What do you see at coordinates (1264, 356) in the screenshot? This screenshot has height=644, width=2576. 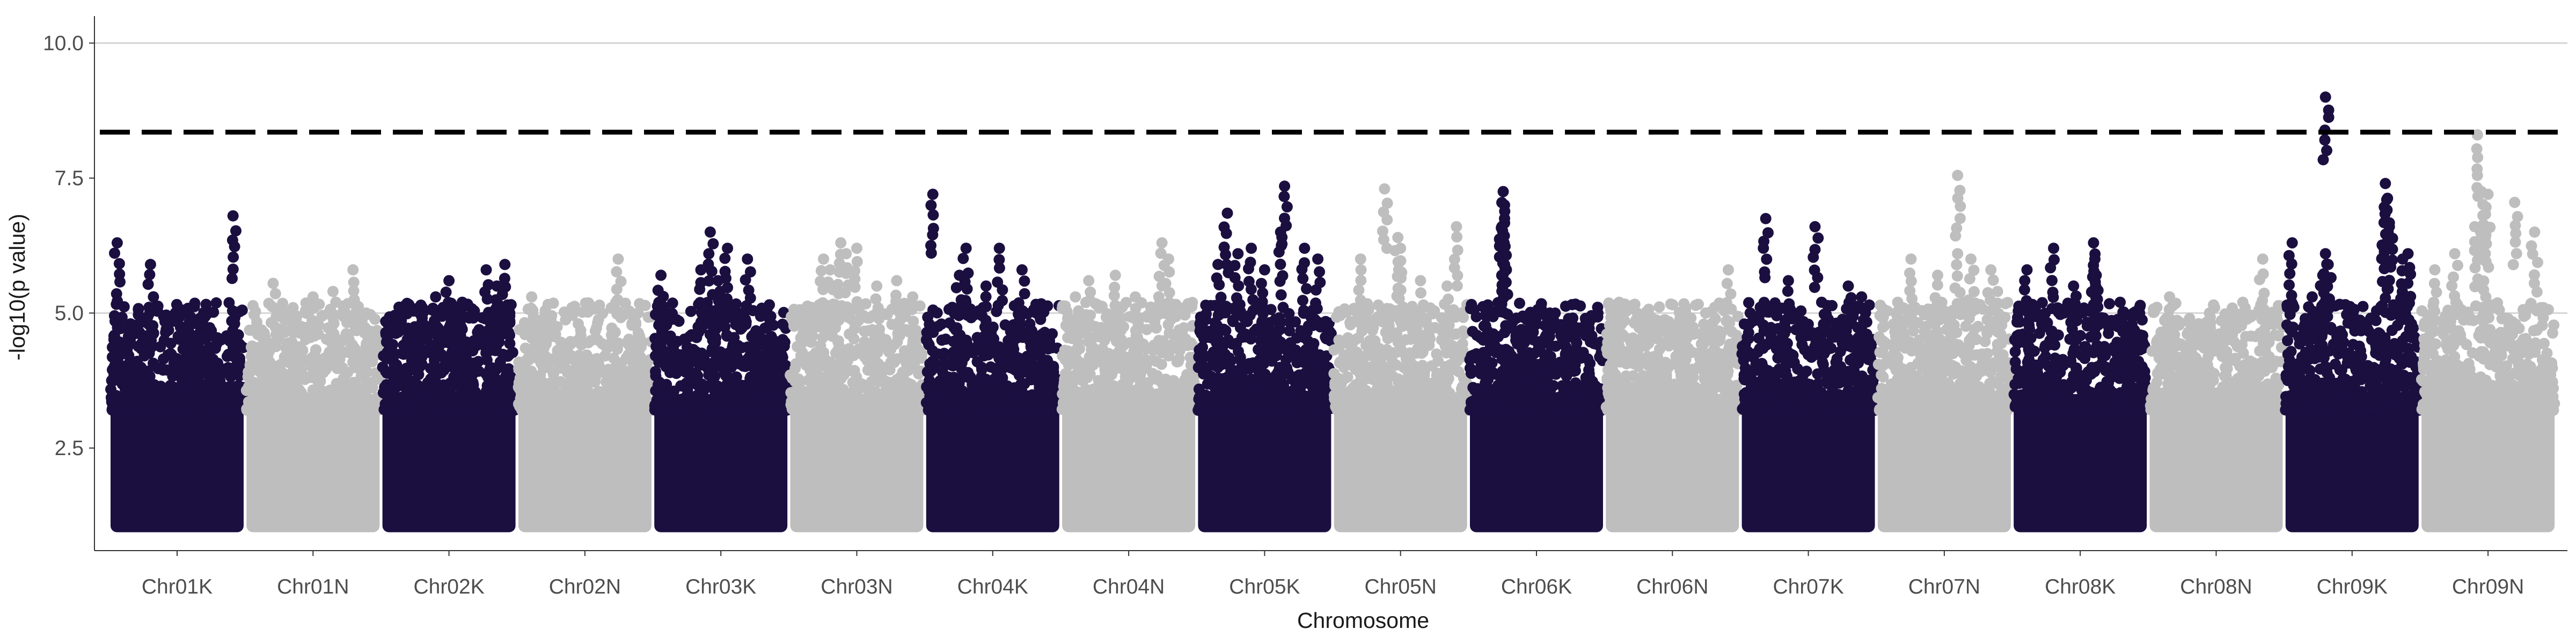 I see `series-Chr05K` at bounding box center [1264, 356].